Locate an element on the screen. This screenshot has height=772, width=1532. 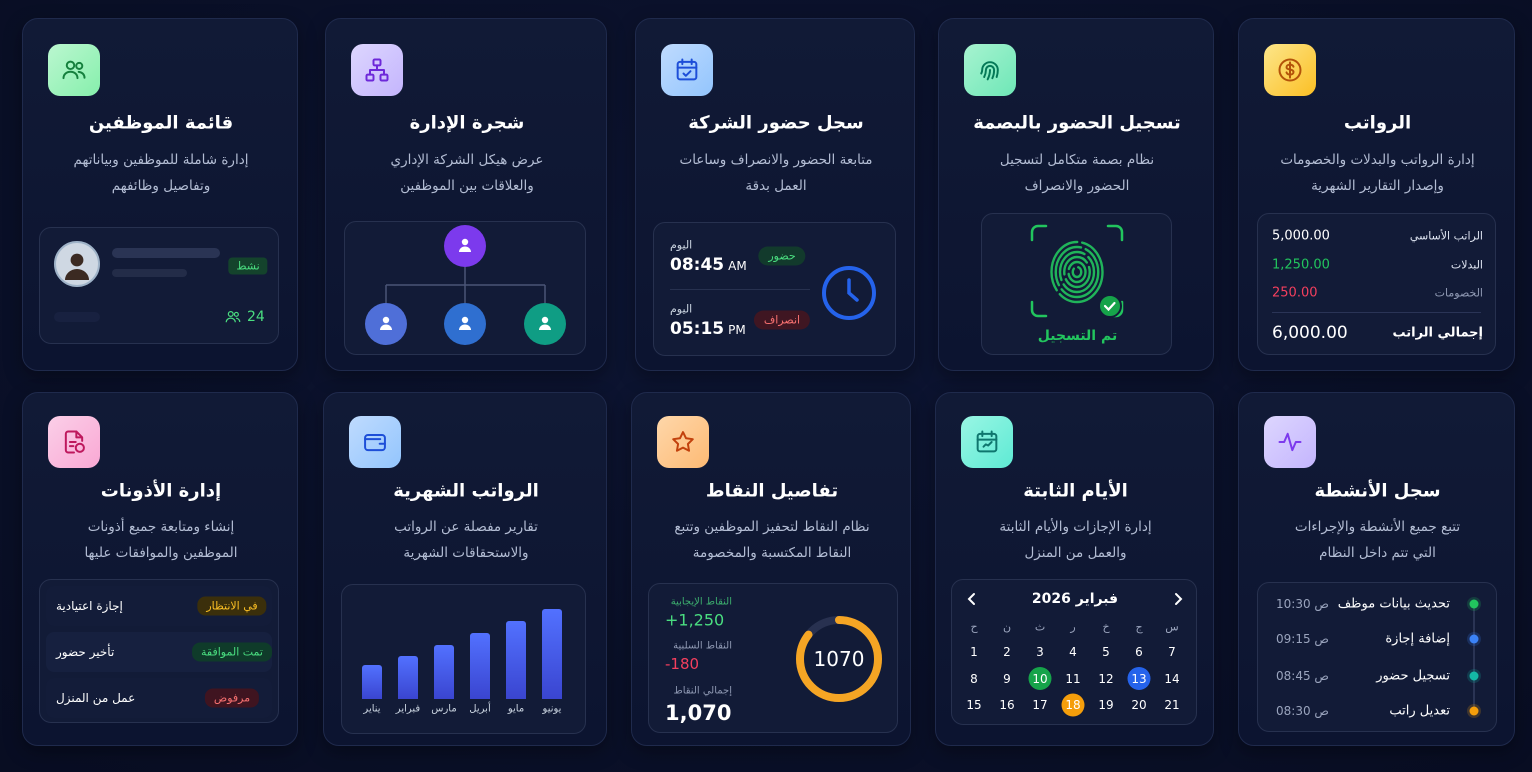
salary-total-label: إجمالي الراتب is located at coordinates (1437, 333).